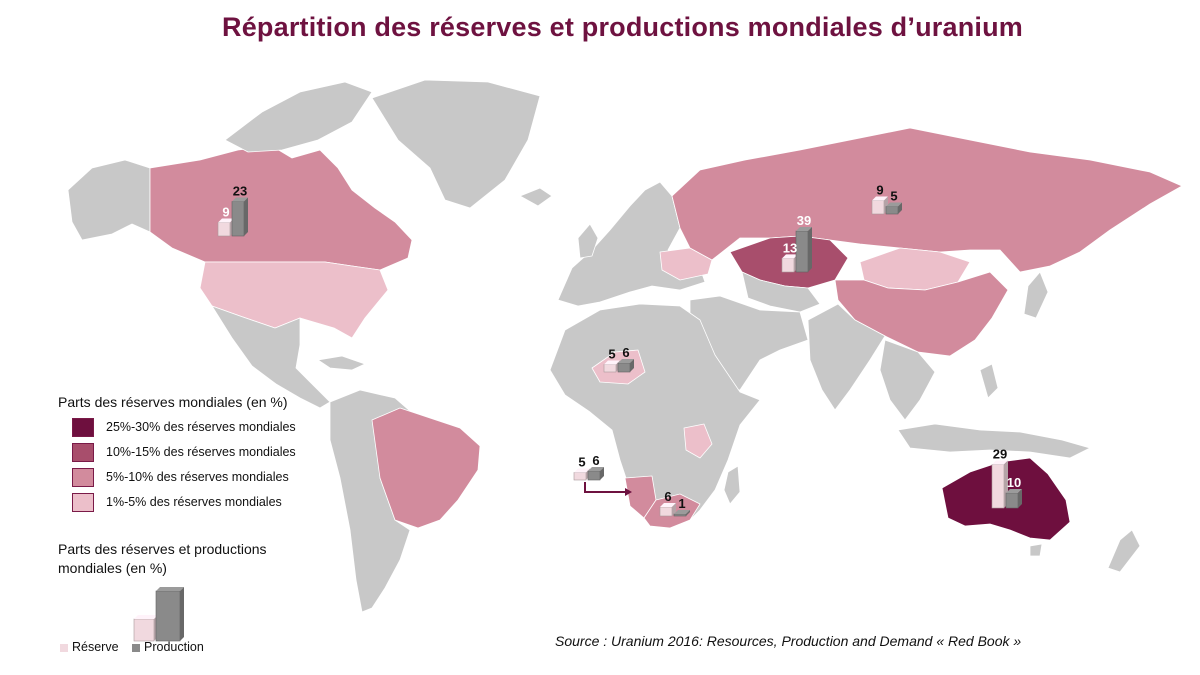 This screenshot has height=675, width=1200. Describe the element at coordinates (145, 628) in the screenshot. I see `legend-reserve-bar-icon` at that location.